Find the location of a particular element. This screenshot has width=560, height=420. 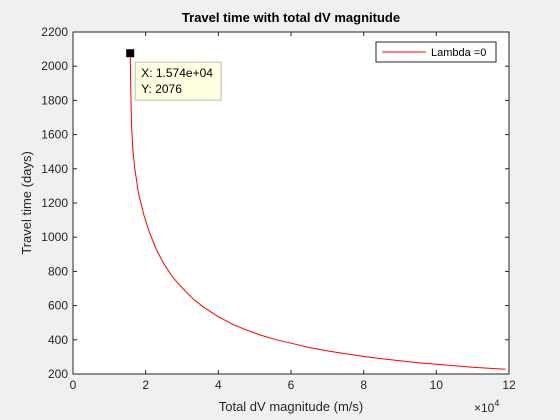

y-tick-label: 2000 is located at coordinates (54, 66).